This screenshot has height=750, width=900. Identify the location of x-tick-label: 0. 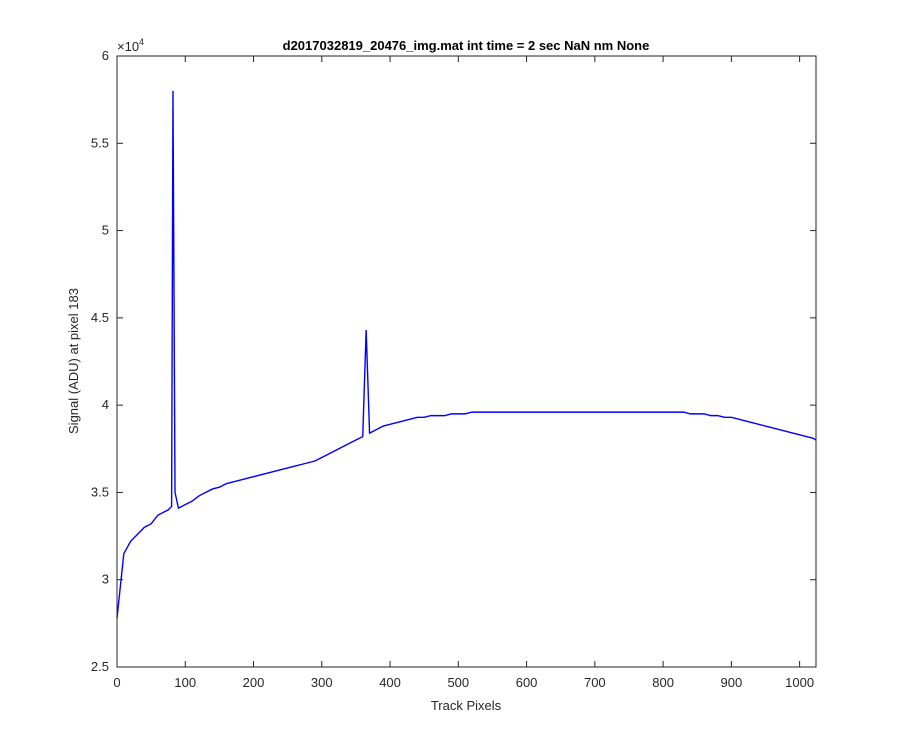
(116, 682).